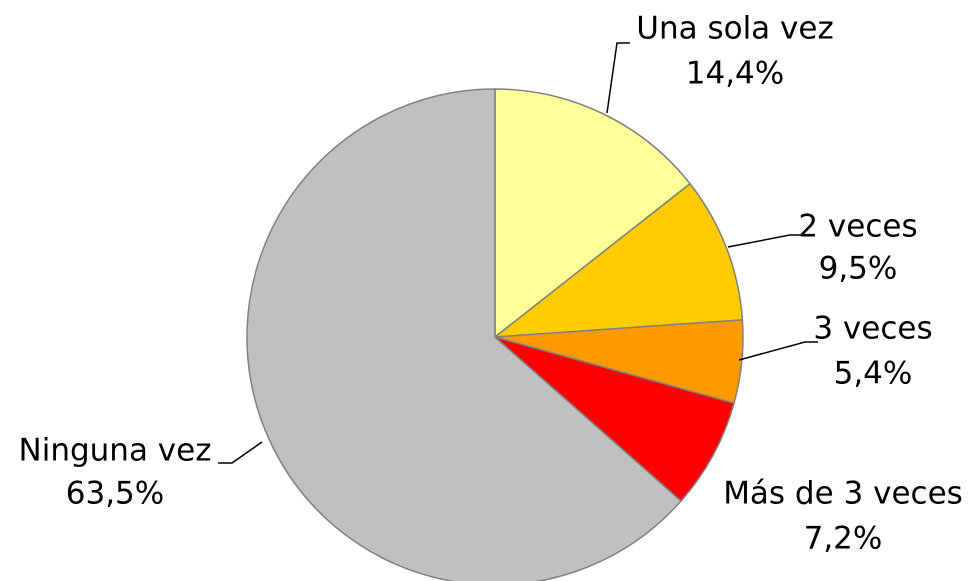  What do you see at coordinates (843, 539) in the screenshot?
I see `slice-value: 7,2%` at bounding box center [843, 539].